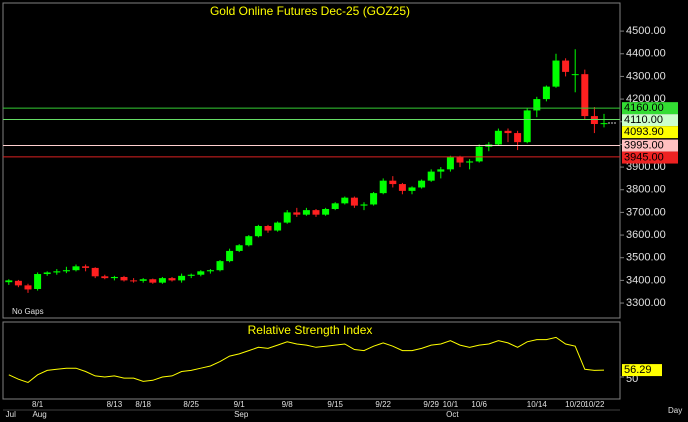  What do you see at coordinates (638, 370) in the screenshot?
I see `value-label: 56.29` at bounding box center [638, 370].